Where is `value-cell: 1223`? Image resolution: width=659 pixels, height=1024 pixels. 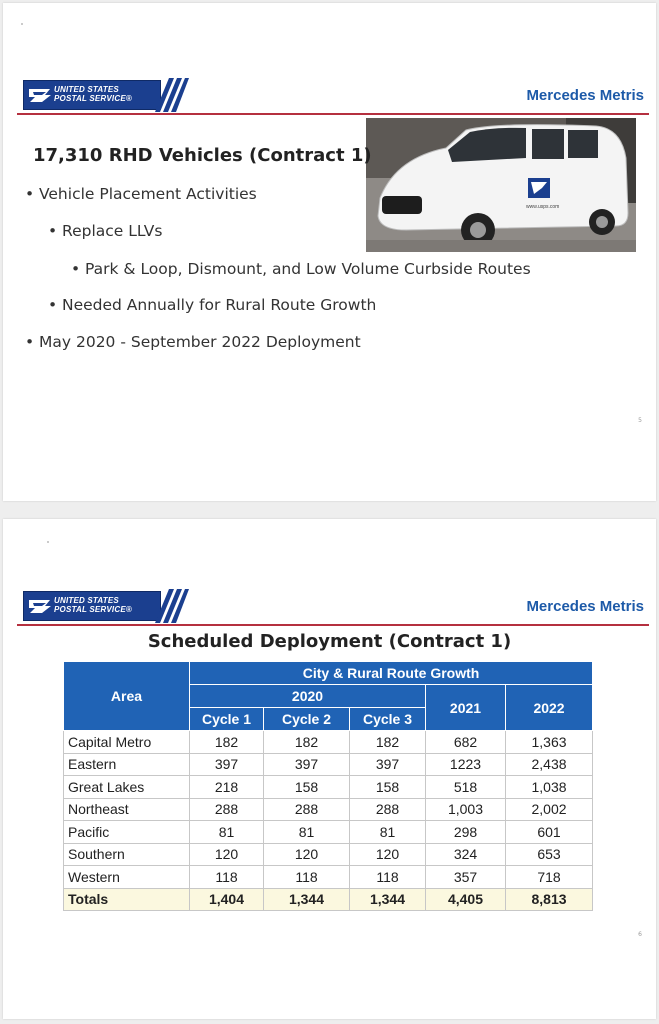 value-cell: 1223 is located at coordinates (465, 764).